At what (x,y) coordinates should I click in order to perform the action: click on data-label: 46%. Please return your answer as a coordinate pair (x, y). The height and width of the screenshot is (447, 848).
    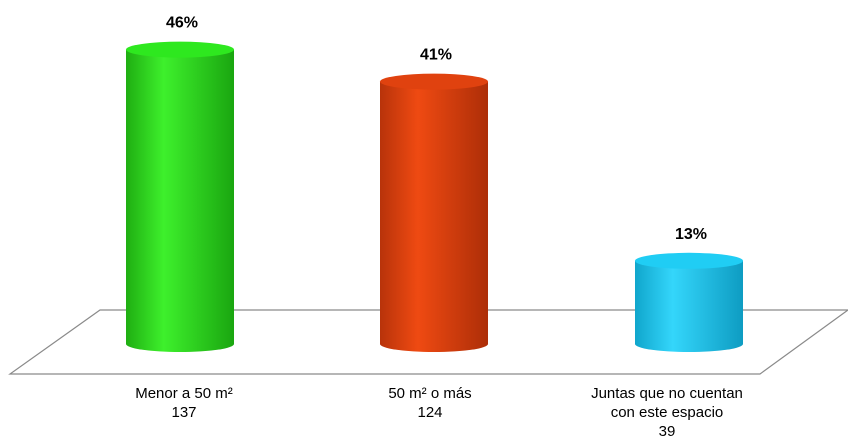
    Looking at the image, I should click on (182, 23).